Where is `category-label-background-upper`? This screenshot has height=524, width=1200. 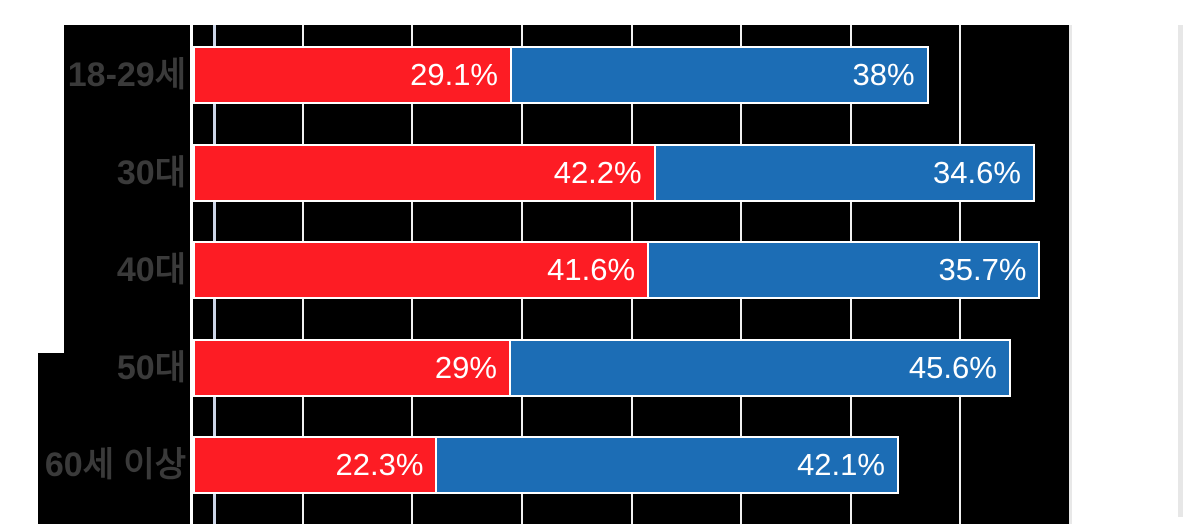 category-label-background-upper is located at coordinates (127, 189).